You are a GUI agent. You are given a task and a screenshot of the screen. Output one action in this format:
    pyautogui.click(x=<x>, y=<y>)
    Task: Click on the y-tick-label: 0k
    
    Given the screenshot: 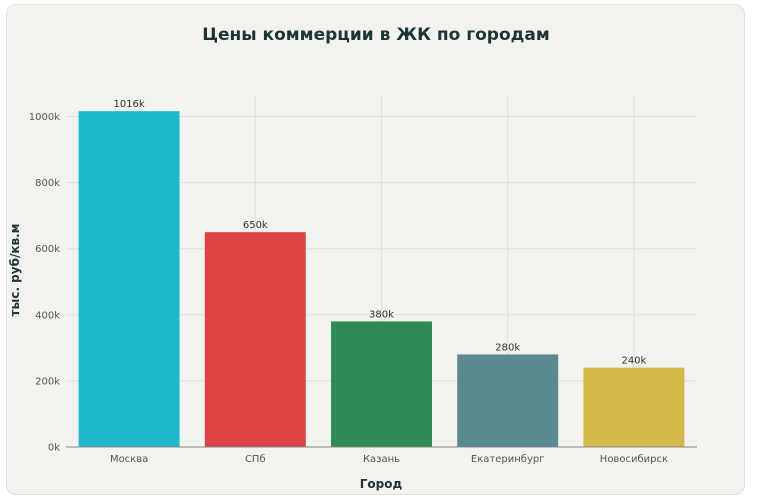 What is the action you would take?
    pyautogui.click(x=54, y=448)
    